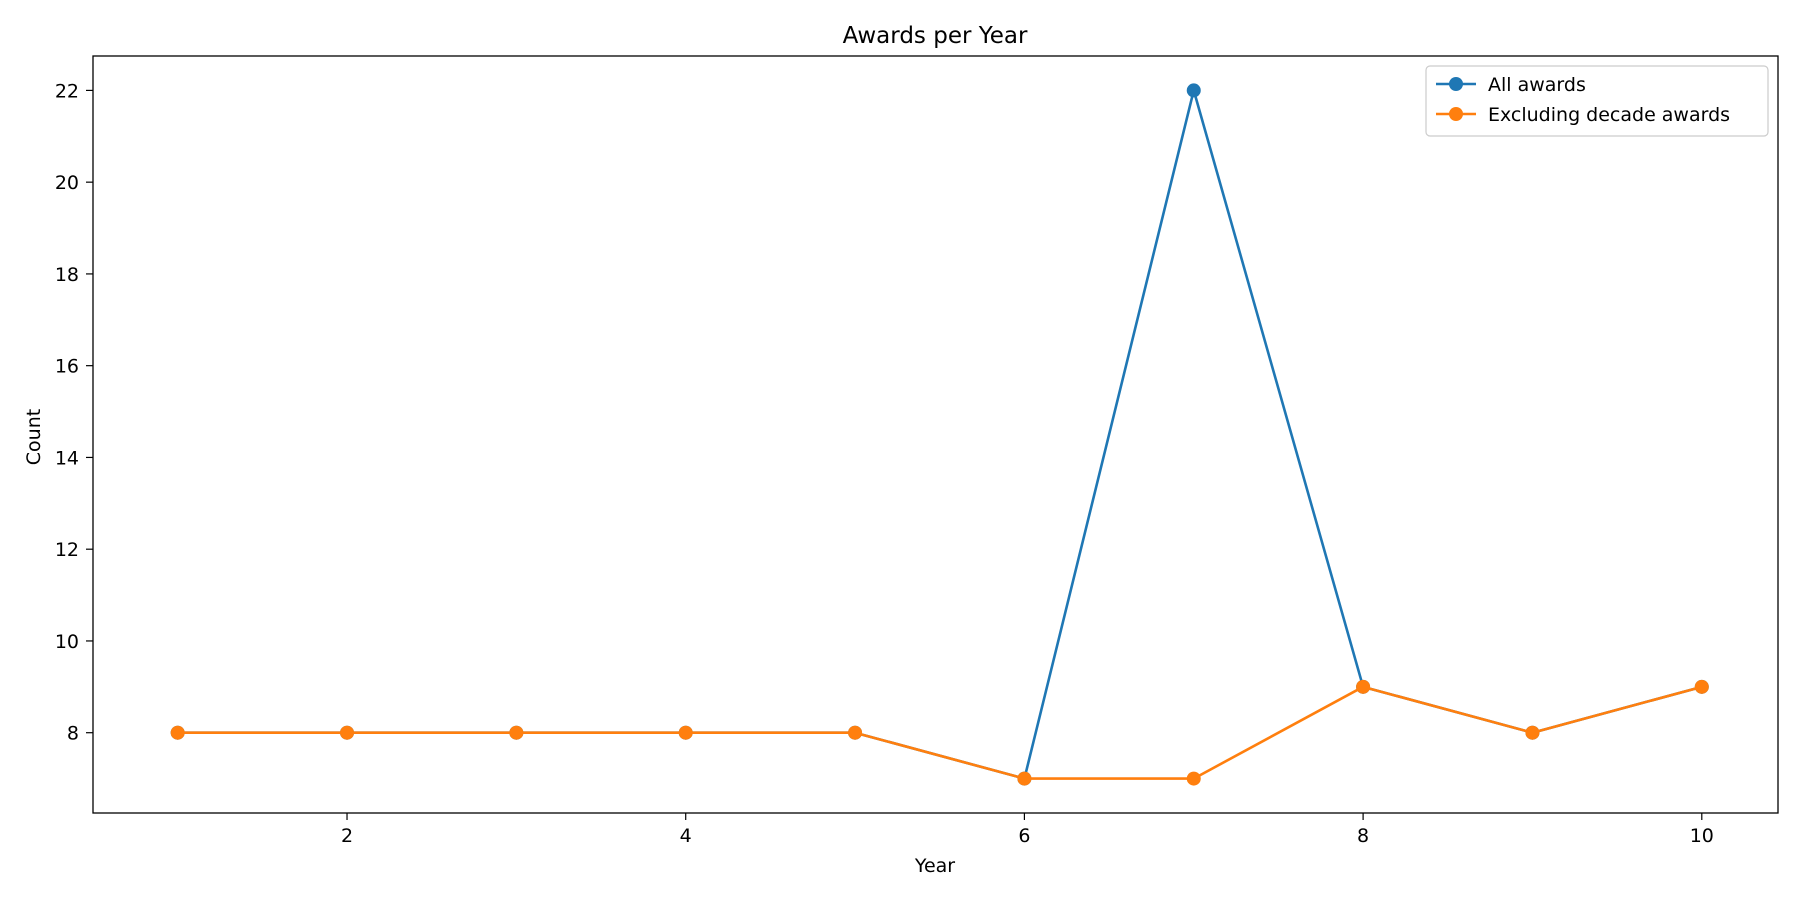 Image resolution: width=1800 pixels, height=900 pixels. Describe the element at coordinates (67, 642) in the screenshot. I see `y-tick-label: 10` at that location.